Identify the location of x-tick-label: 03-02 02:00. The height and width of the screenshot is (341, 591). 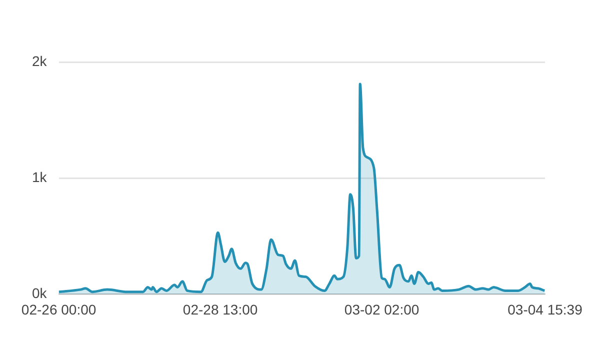
(382, 309).